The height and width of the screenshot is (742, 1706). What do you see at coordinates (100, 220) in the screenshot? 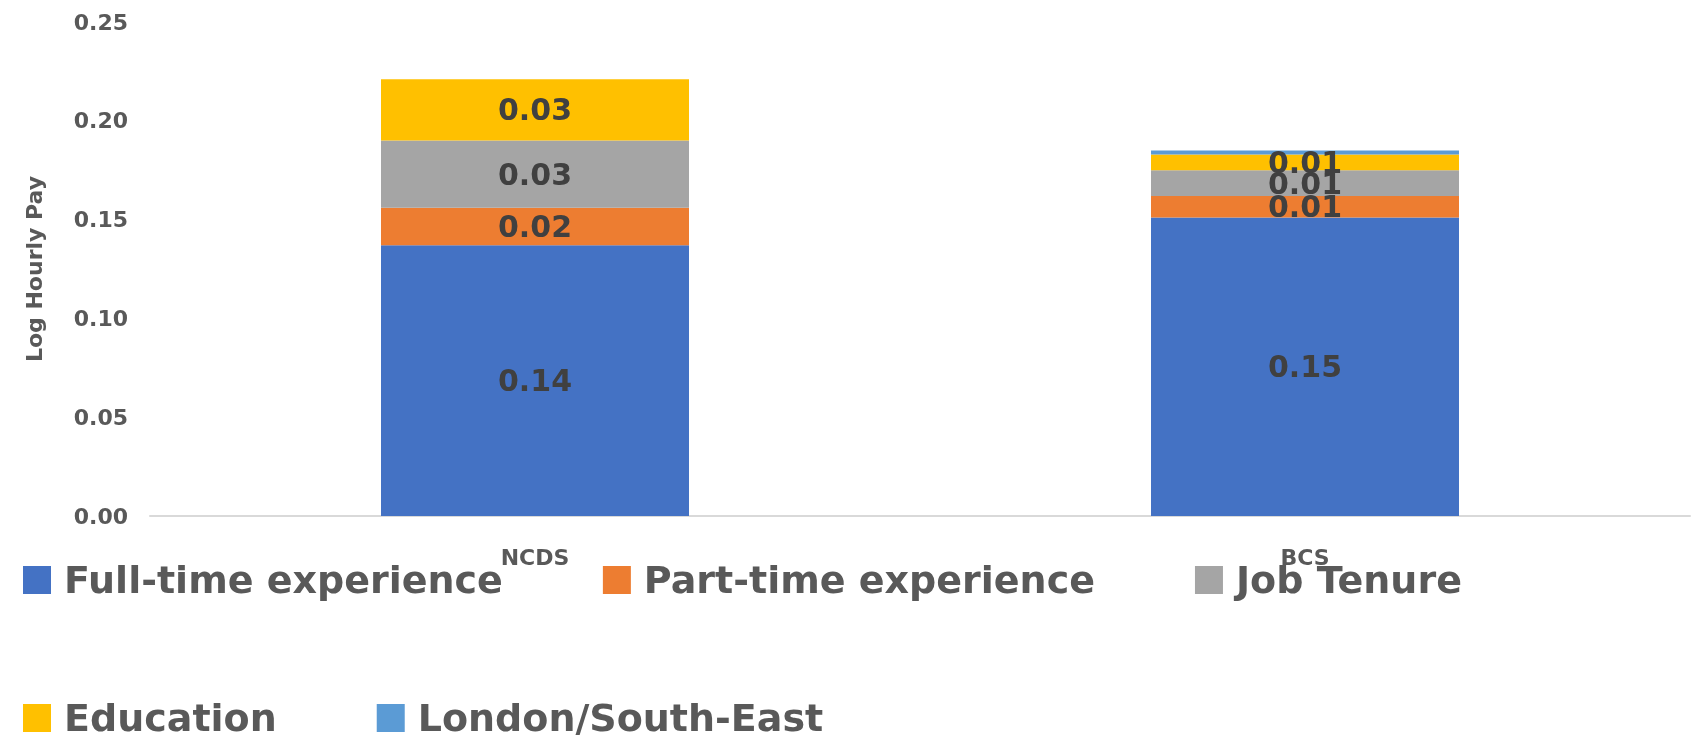
I see `y-tick-label: 0.15` at bounding box center [100, 220].